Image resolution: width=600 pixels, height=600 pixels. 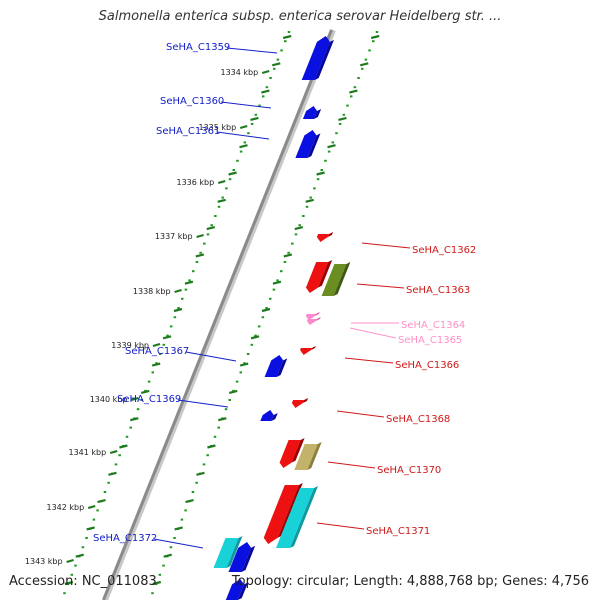 I want to click on gene-label: SeHA_C1360, so click(x=192, y=101).